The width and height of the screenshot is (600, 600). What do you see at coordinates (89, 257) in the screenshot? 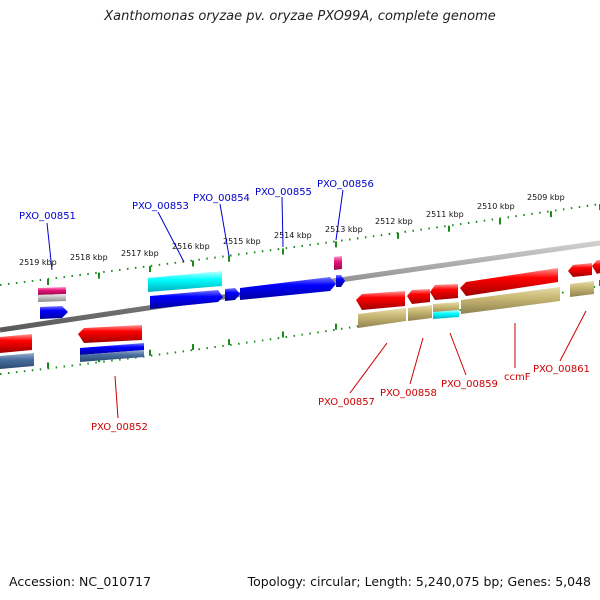
I see `kbp-label-2518: 2518 kbp` at bounding box center [89, 257].